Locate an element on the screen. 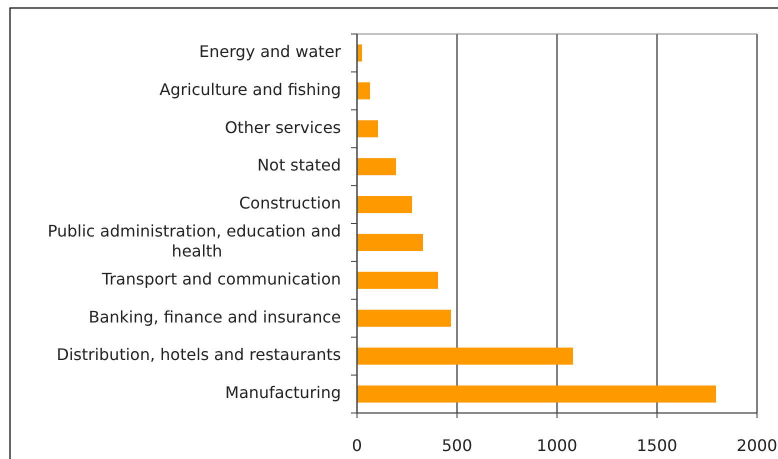 Image resolution: width=778 pixels, height=459 pixels. y-tick-label: Manufacturing is located at coordinates (283, 392).